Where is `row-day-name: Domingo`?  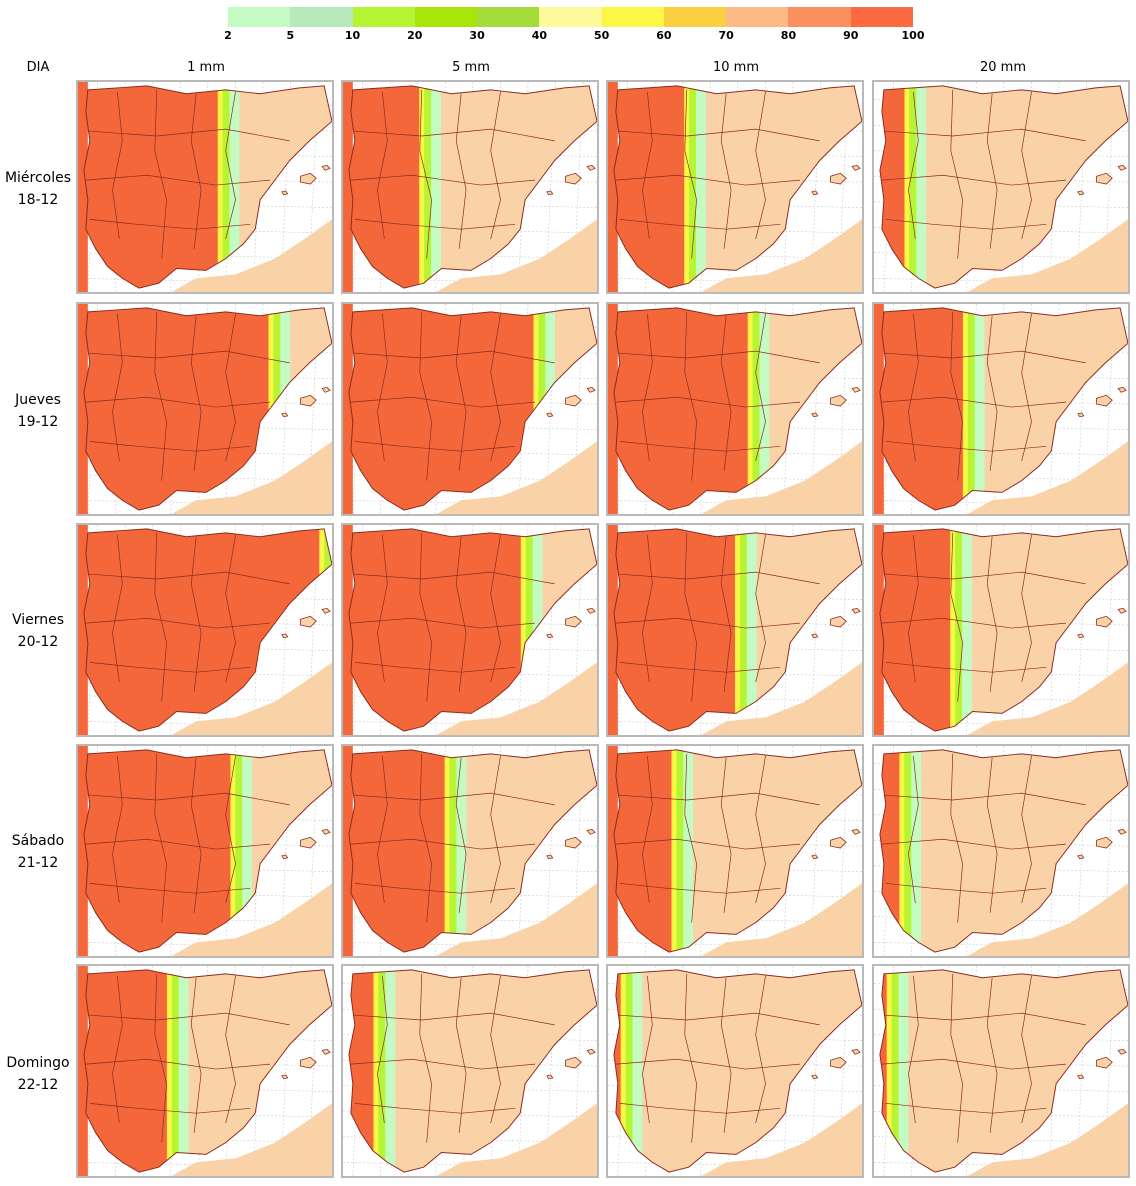 row-day-name: Domingo is located at coordinates (38, 1063).